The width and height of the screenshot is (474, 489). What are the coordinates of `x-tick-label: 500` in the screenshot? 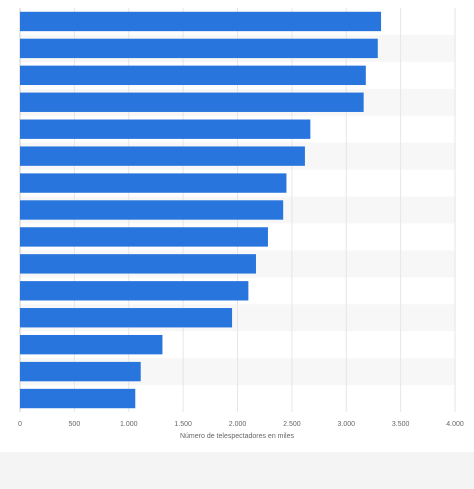 It's located at (75, 424).